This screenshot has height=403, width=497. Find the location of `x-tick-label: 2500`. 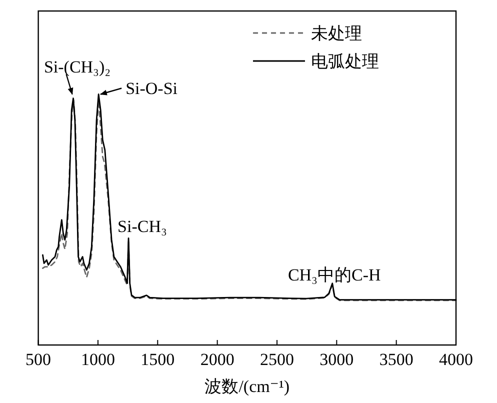

x-tick-label: 2500 is located at coordinates (277, 359).